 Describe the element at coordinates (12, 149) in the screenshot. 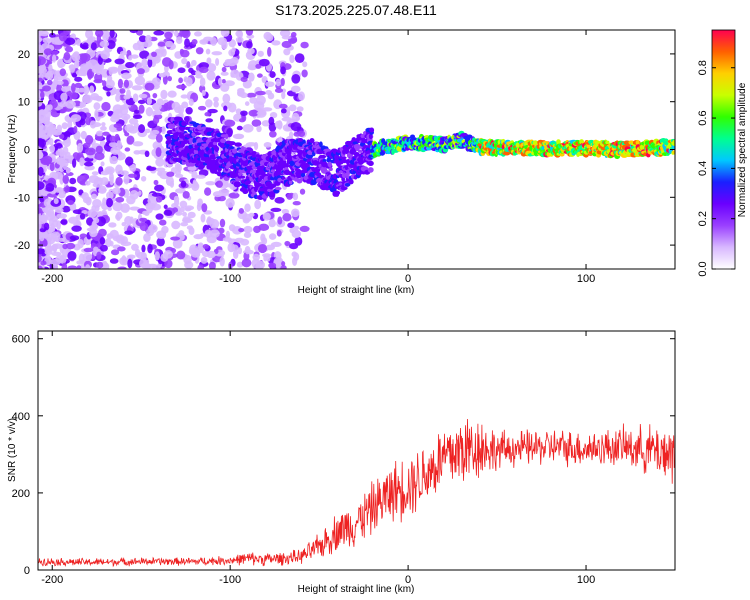

I see `spectrogram-y-label: Frequency (Hz)` at that location.